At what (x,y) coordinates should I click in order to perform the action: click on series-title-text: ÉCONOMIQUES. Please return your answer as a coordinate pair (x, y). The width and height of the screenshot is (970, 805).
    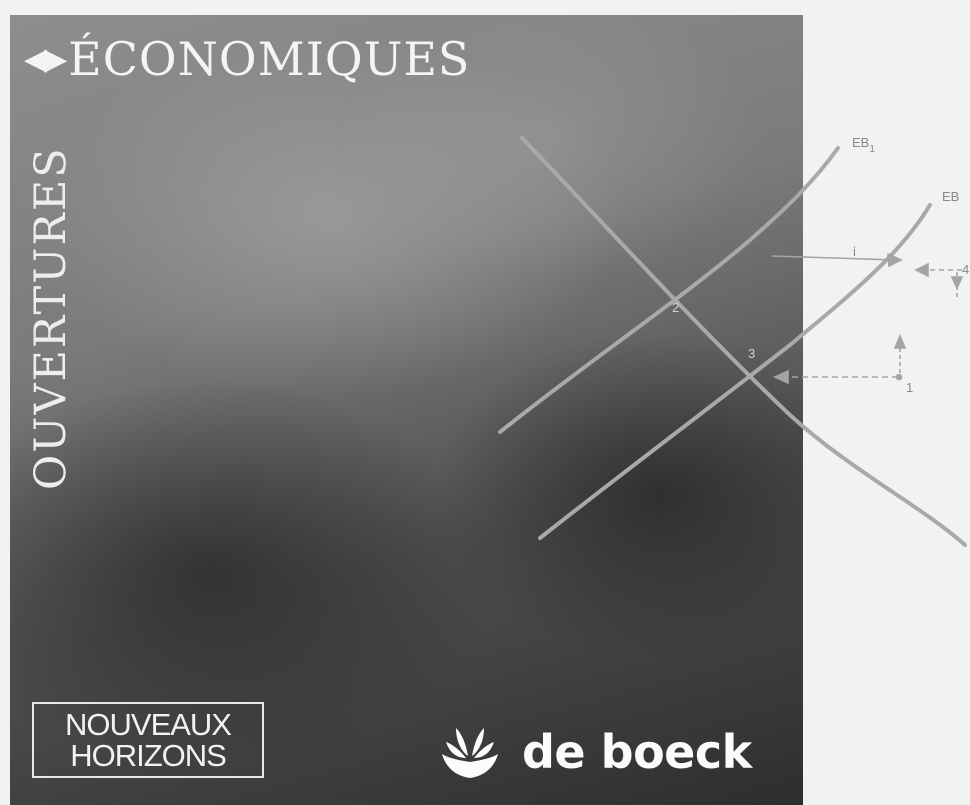
    Looking at the image, I should click on (269, 59).